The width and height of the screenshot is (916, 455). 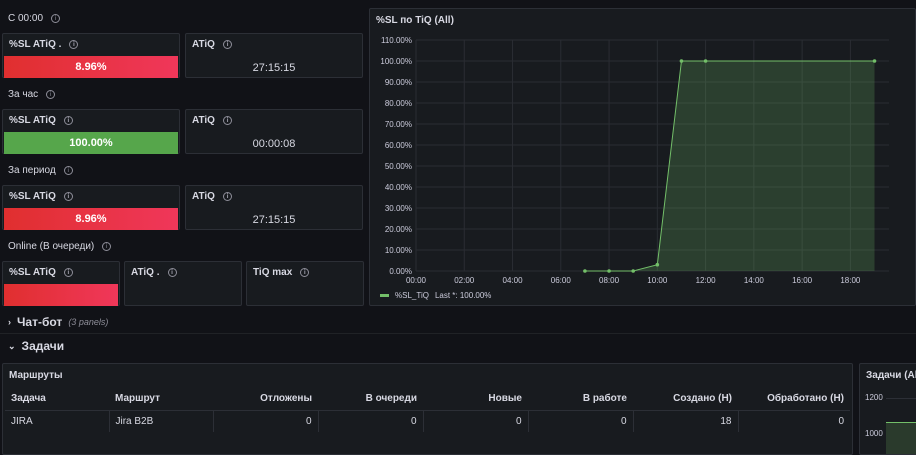 What do you see at coordinates (412, 295) in the screenshot?
I see `legend-series-name: %SL_TiQ` at bounding box center [412, 295].